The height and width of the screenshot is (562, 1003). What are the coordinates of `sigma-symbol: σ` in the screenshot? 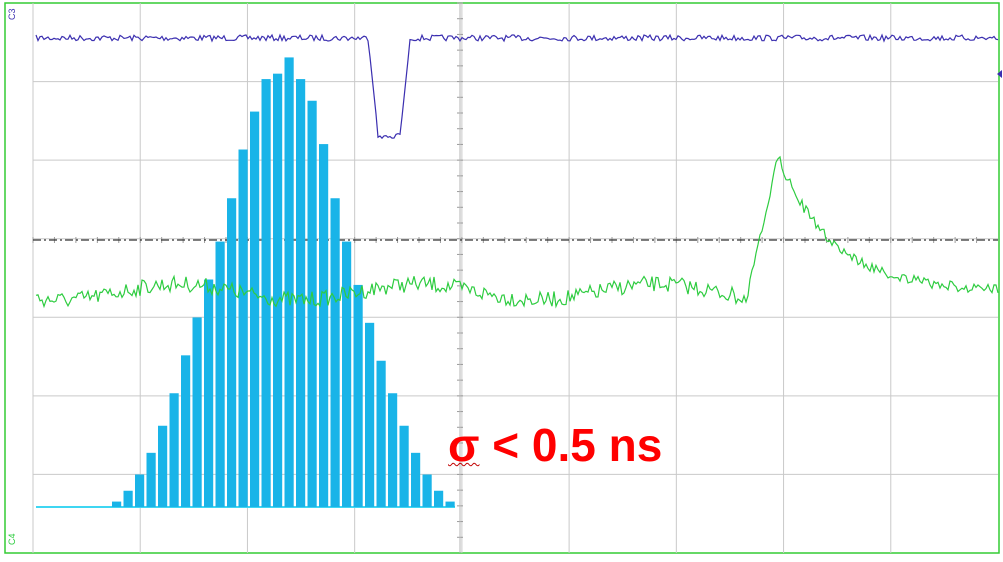 It's located at (464, 445).